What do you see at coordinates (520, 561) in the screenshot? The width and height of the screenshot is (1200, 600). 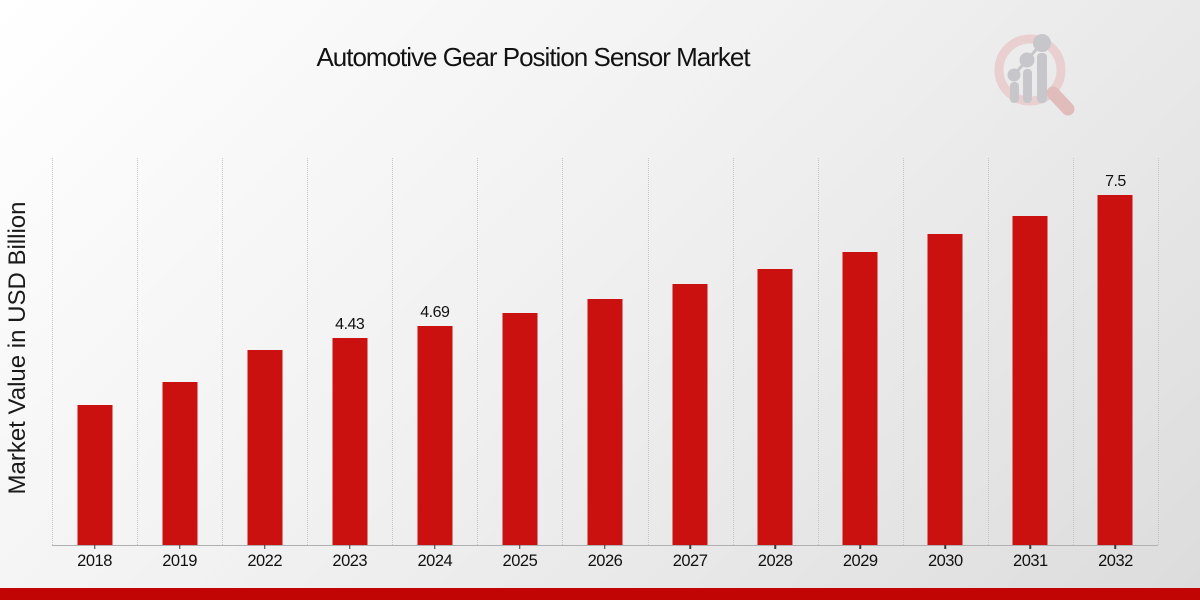 I see `x-tick-label-2025: 2025` at bounding box center [520, 561].